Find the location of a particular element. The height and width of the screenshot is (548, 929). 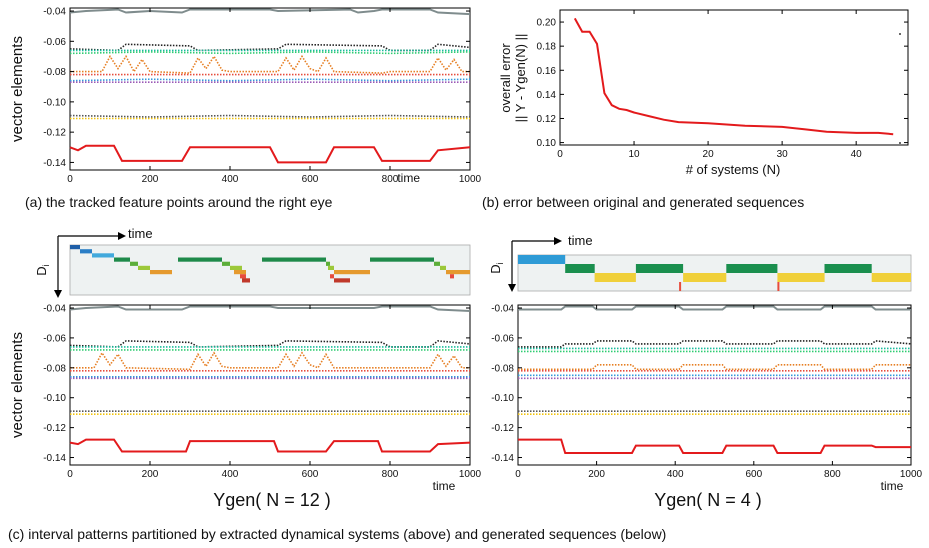

c4-ytick-label-5: -0.14 is located at coordinates (502, 458).